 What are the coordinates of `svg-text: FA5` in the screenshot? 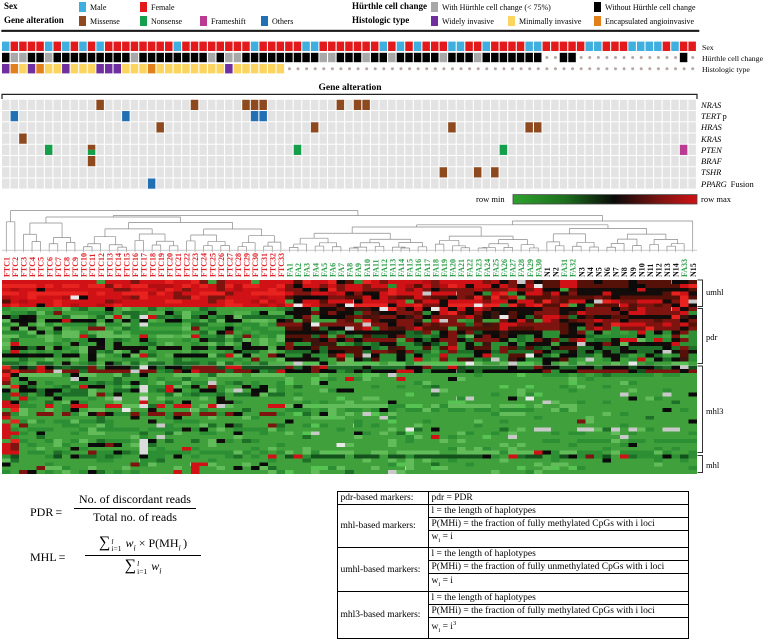 It's located at (324, 270).